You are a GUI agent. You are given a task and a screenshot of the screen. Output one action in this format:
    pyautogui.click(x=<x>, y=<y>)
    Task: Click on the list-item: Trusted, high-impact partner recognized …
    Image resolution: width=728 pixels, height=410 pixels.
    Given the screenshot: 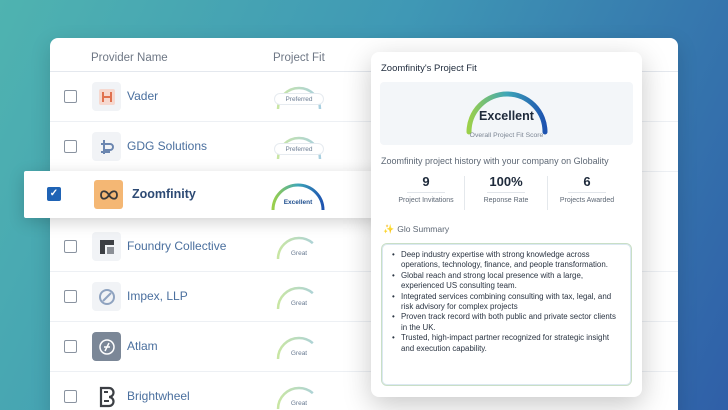 What is the action you would take?
    pyautogui.click(x=507, y=343)
    